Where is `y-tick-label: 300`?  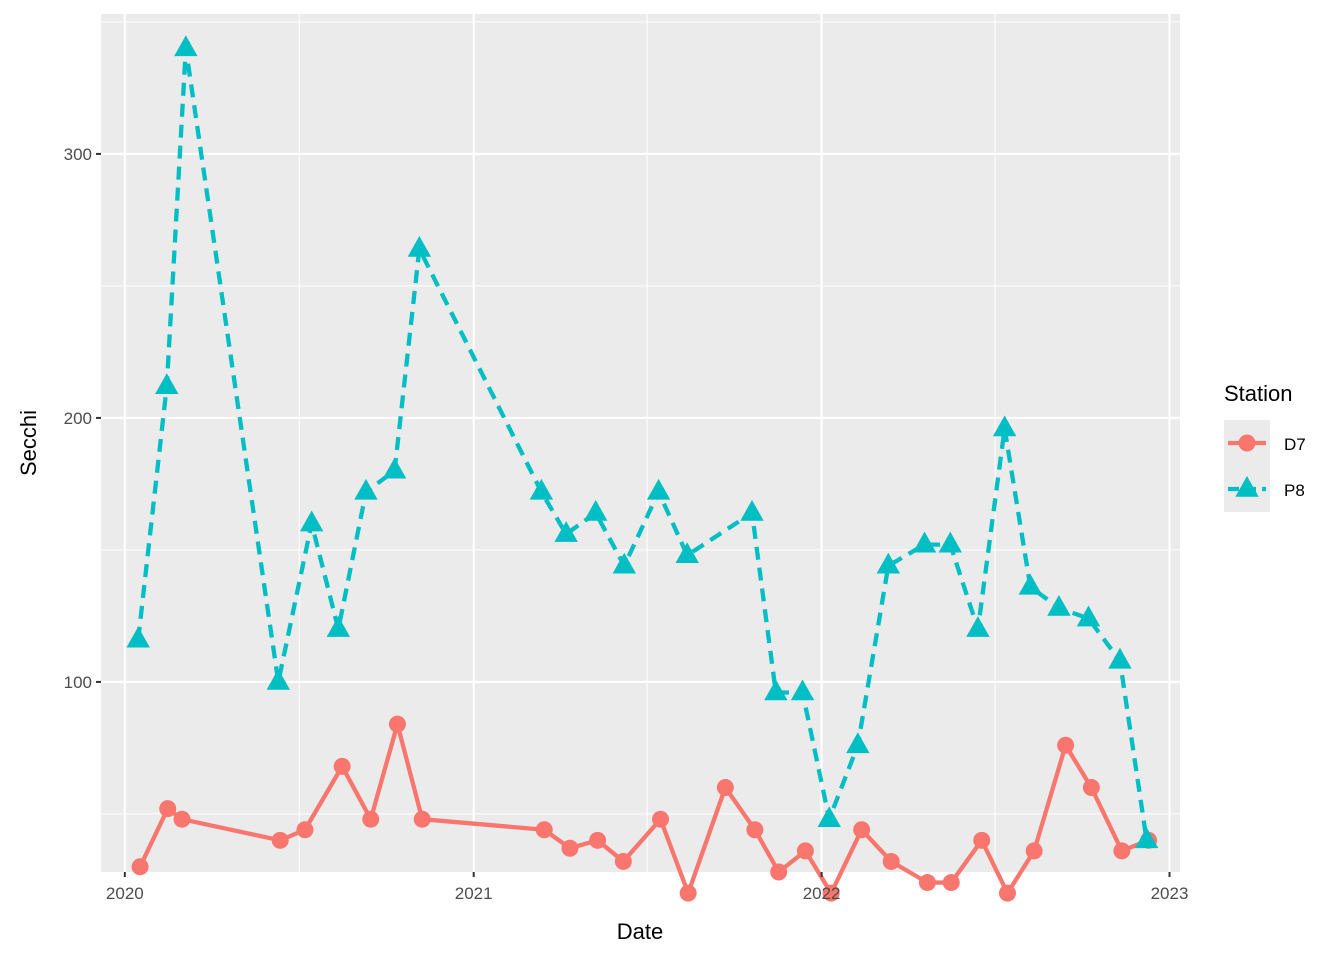
y-tick-label: 300 is located at coordinates (78, 154).